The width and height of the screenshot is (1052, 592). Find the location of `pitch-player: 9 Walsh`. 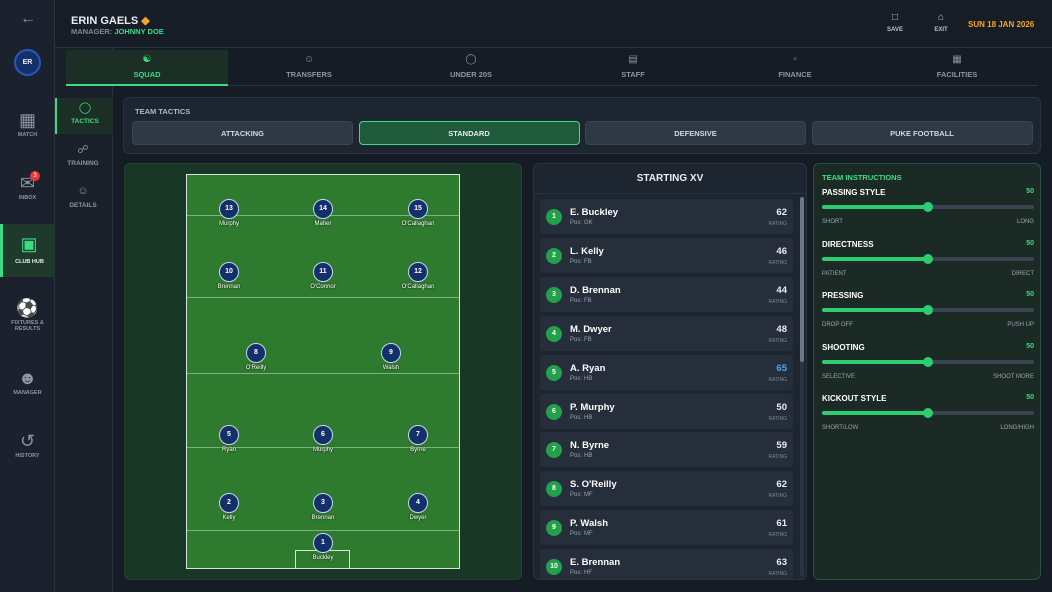

pitch-player: 9 Walsh is located at coordinates (391, 360).